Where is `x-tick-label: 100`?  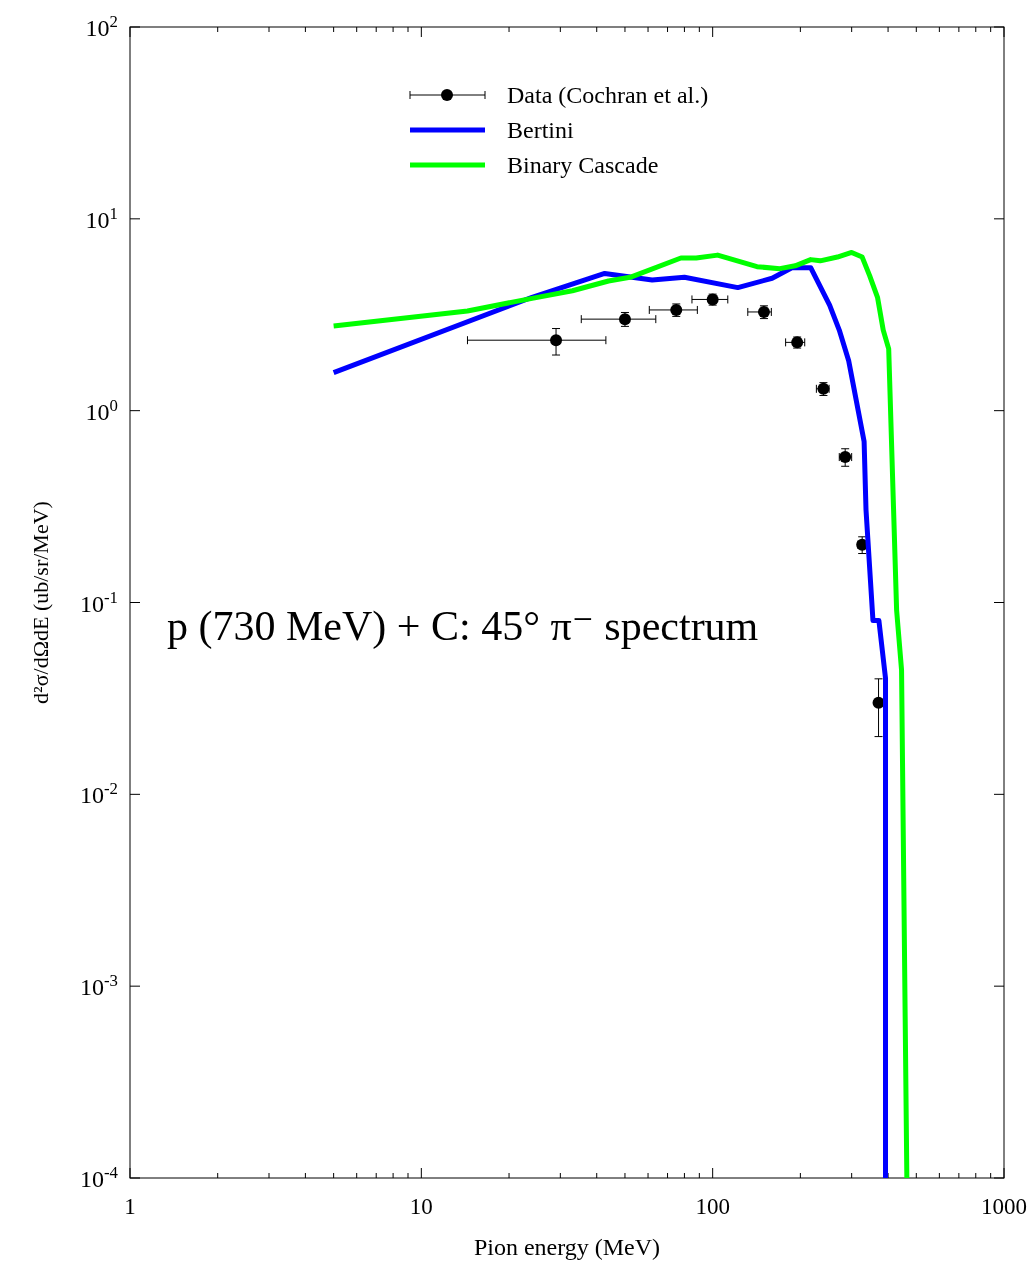
x-tick-label: 100 is located at coordinates (712, 1206).